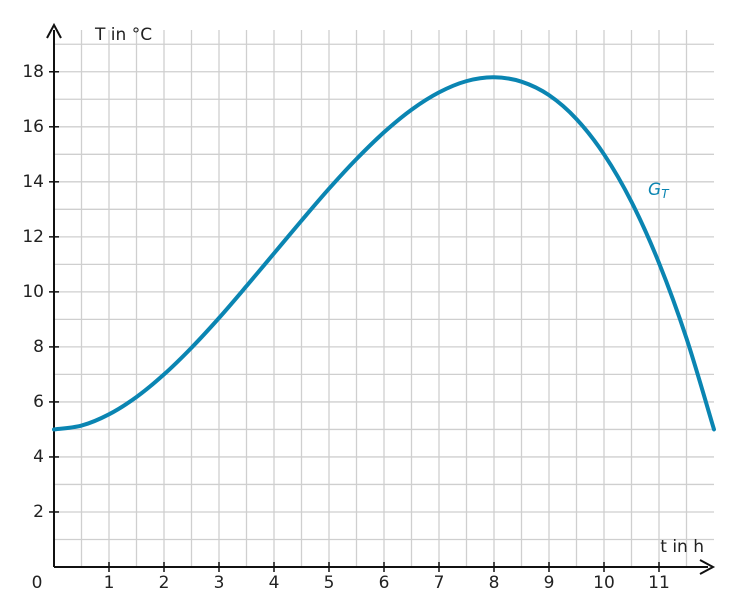  What do you see at coordinates (164, 583) in the screenshot?
I see `x-tick-label: 2` at bounding box center [164, 583].